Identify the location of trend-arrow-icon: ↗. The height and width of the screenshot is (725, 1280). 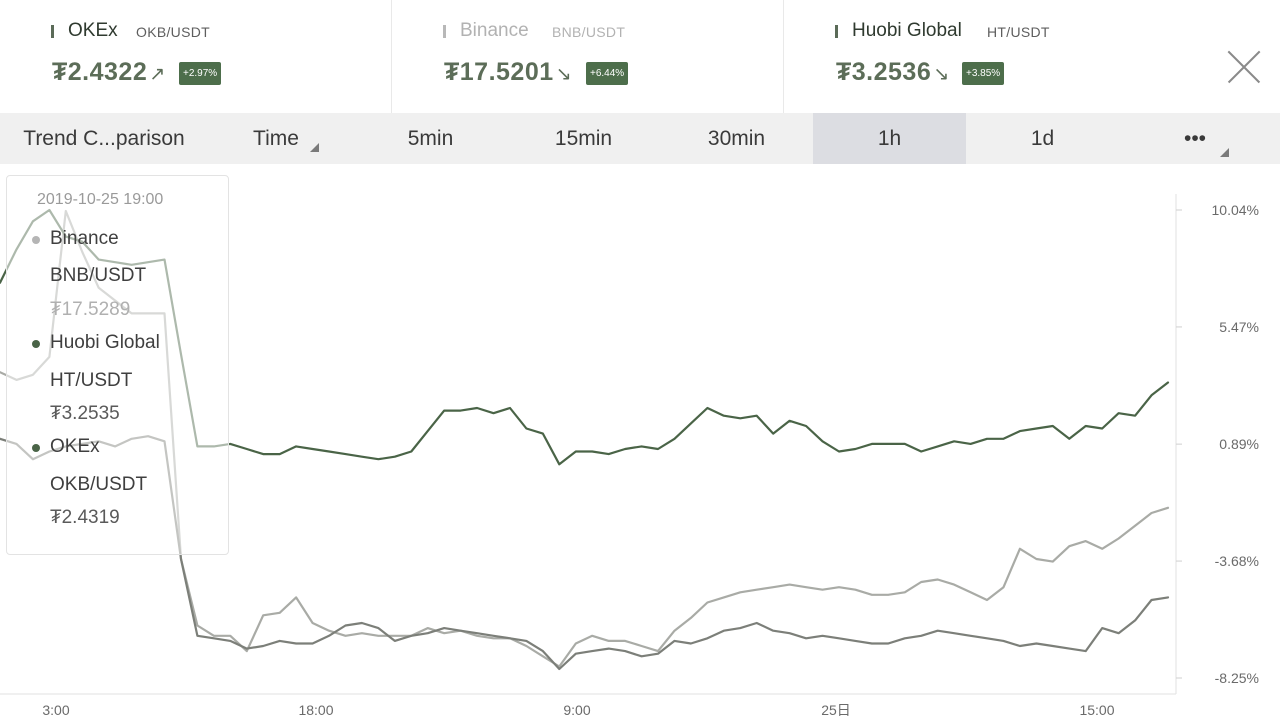
(157, 74).